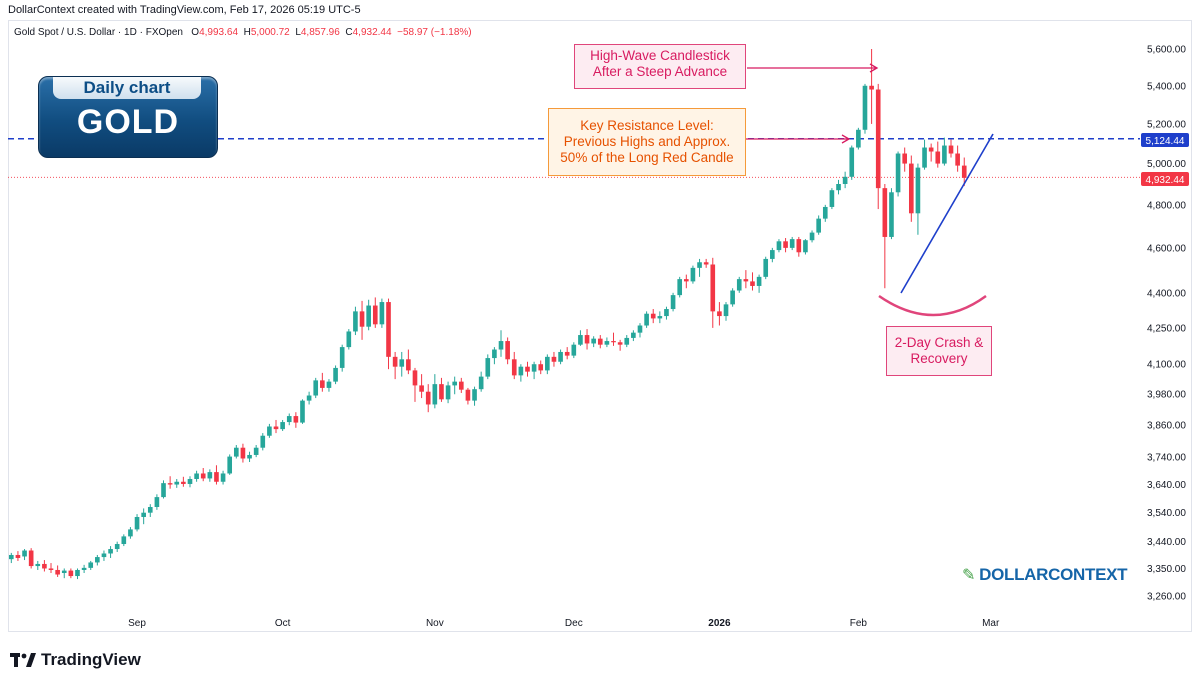  Describe the element at coordinates (434, 32) in the screenshot. I see `change-value: −58.97 (−1.18%)` at that location.